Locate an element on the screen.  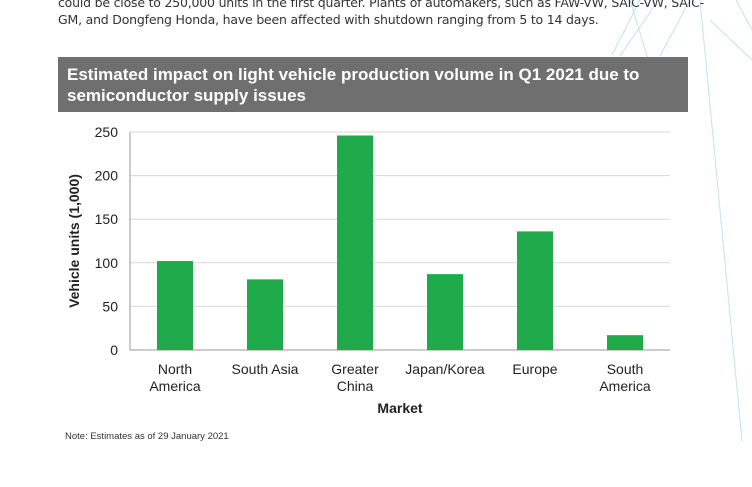
x-tick-label: Greater China is located at coordinates (355, 377).